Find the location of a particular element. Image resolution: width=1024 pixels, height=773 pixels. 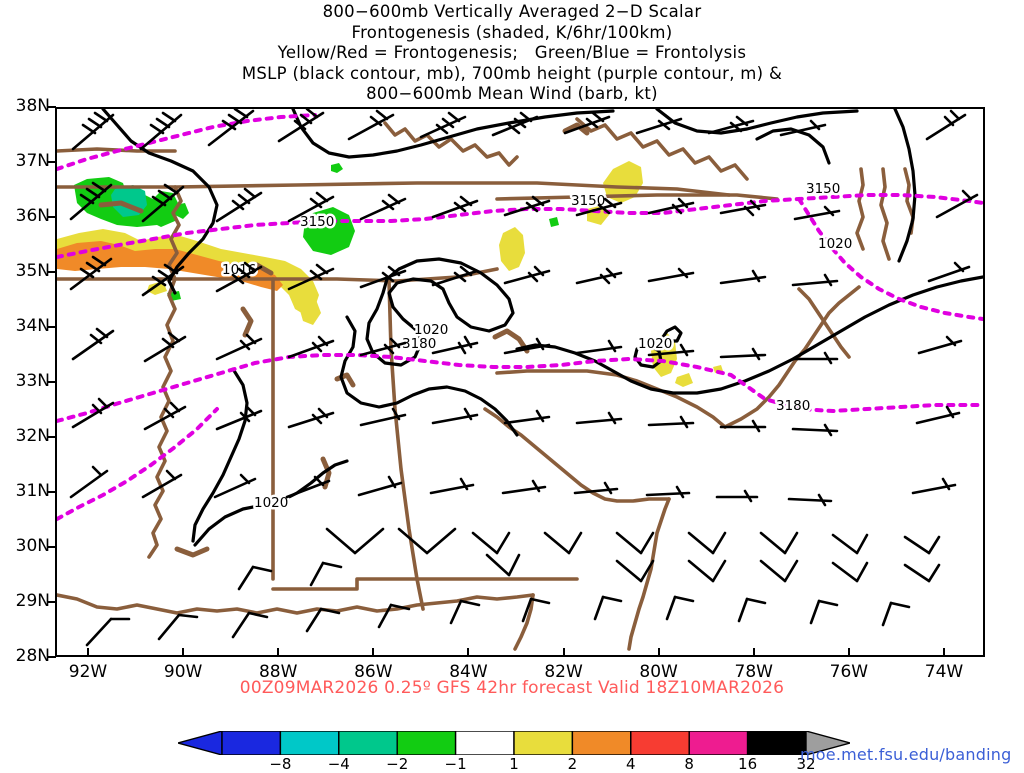

colorbar-tick-label: 16 is located at coordinates (748, 764).